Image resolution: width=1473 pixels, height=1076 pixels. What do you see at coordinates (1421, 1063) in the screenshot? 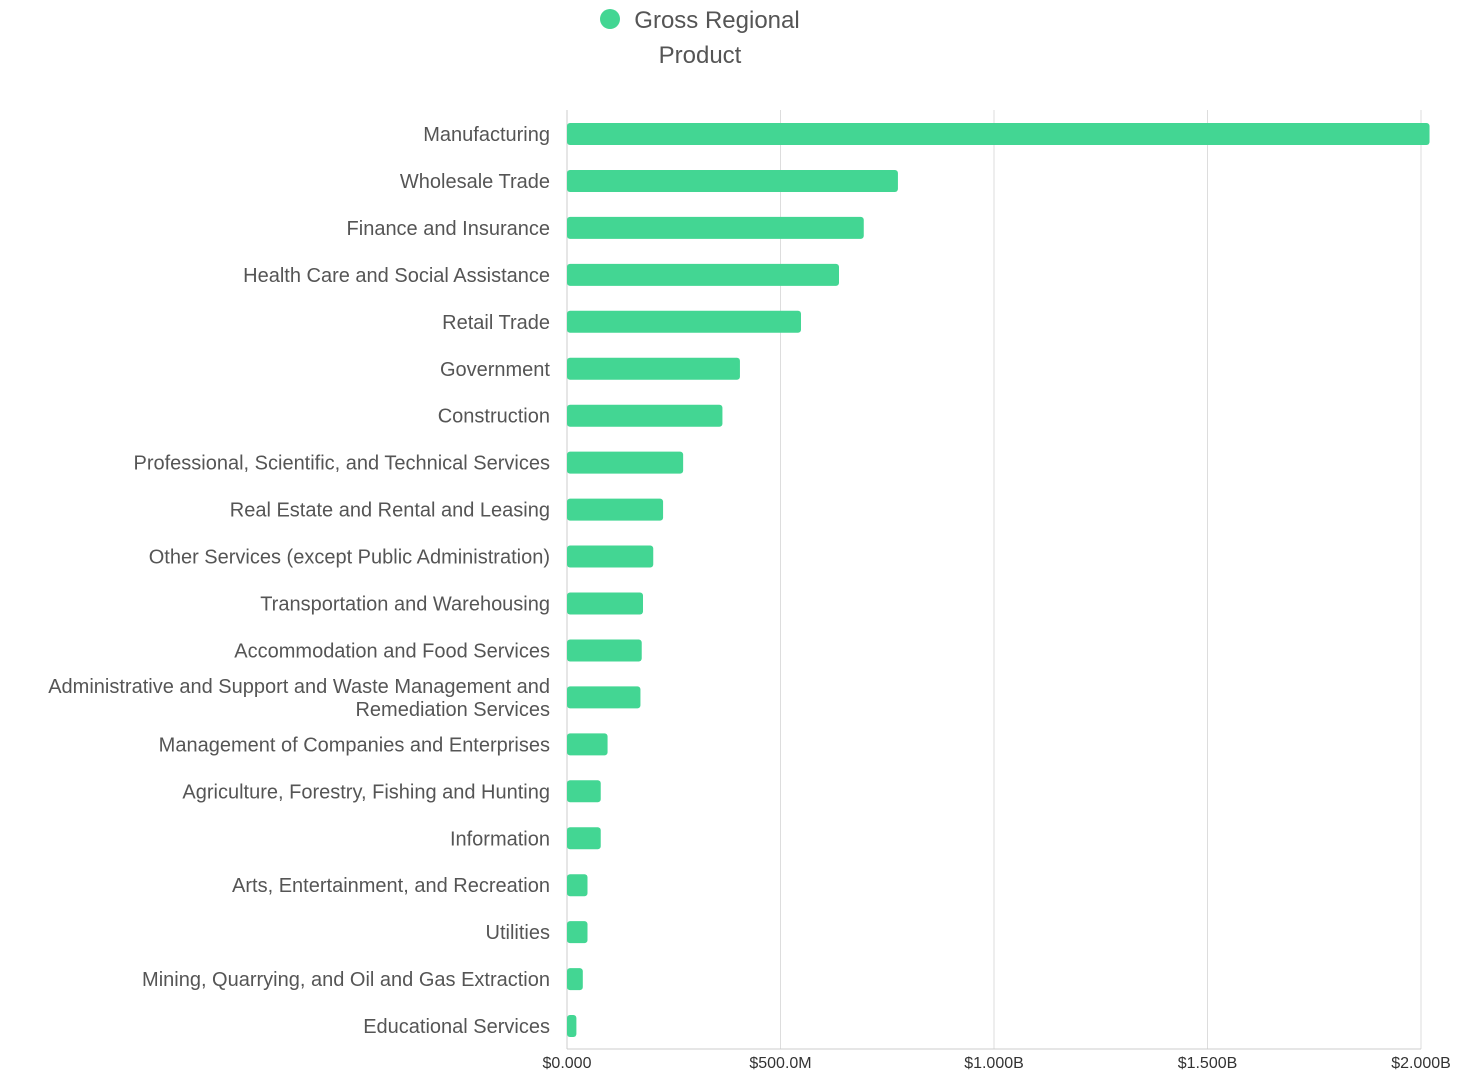
I see `x-tick-label: $2.000B` at bounding box center [1421, 1063].